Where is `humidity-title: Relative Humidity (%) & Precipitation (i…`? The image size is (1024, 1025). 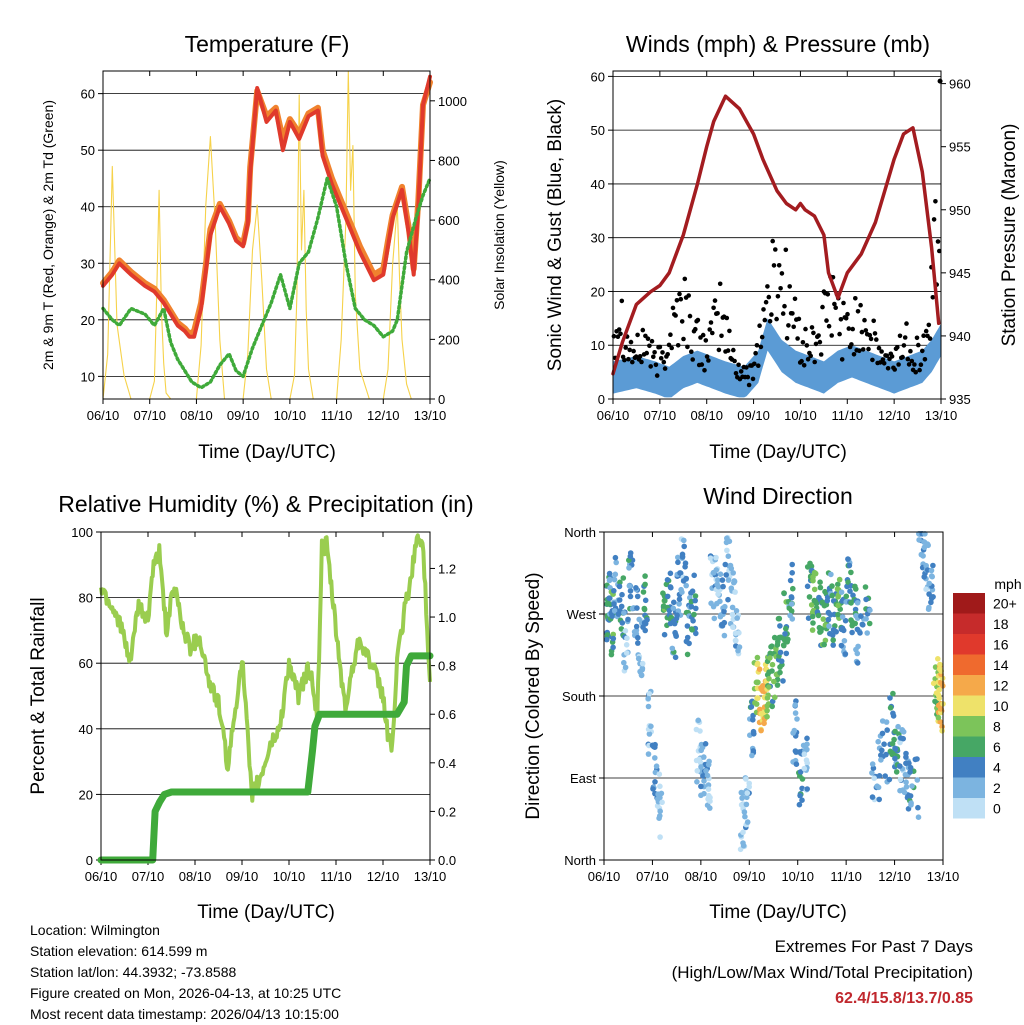 humidity-title: Relative Humidity (%) & Precipitation (i… is located at coordinates (265, 504).